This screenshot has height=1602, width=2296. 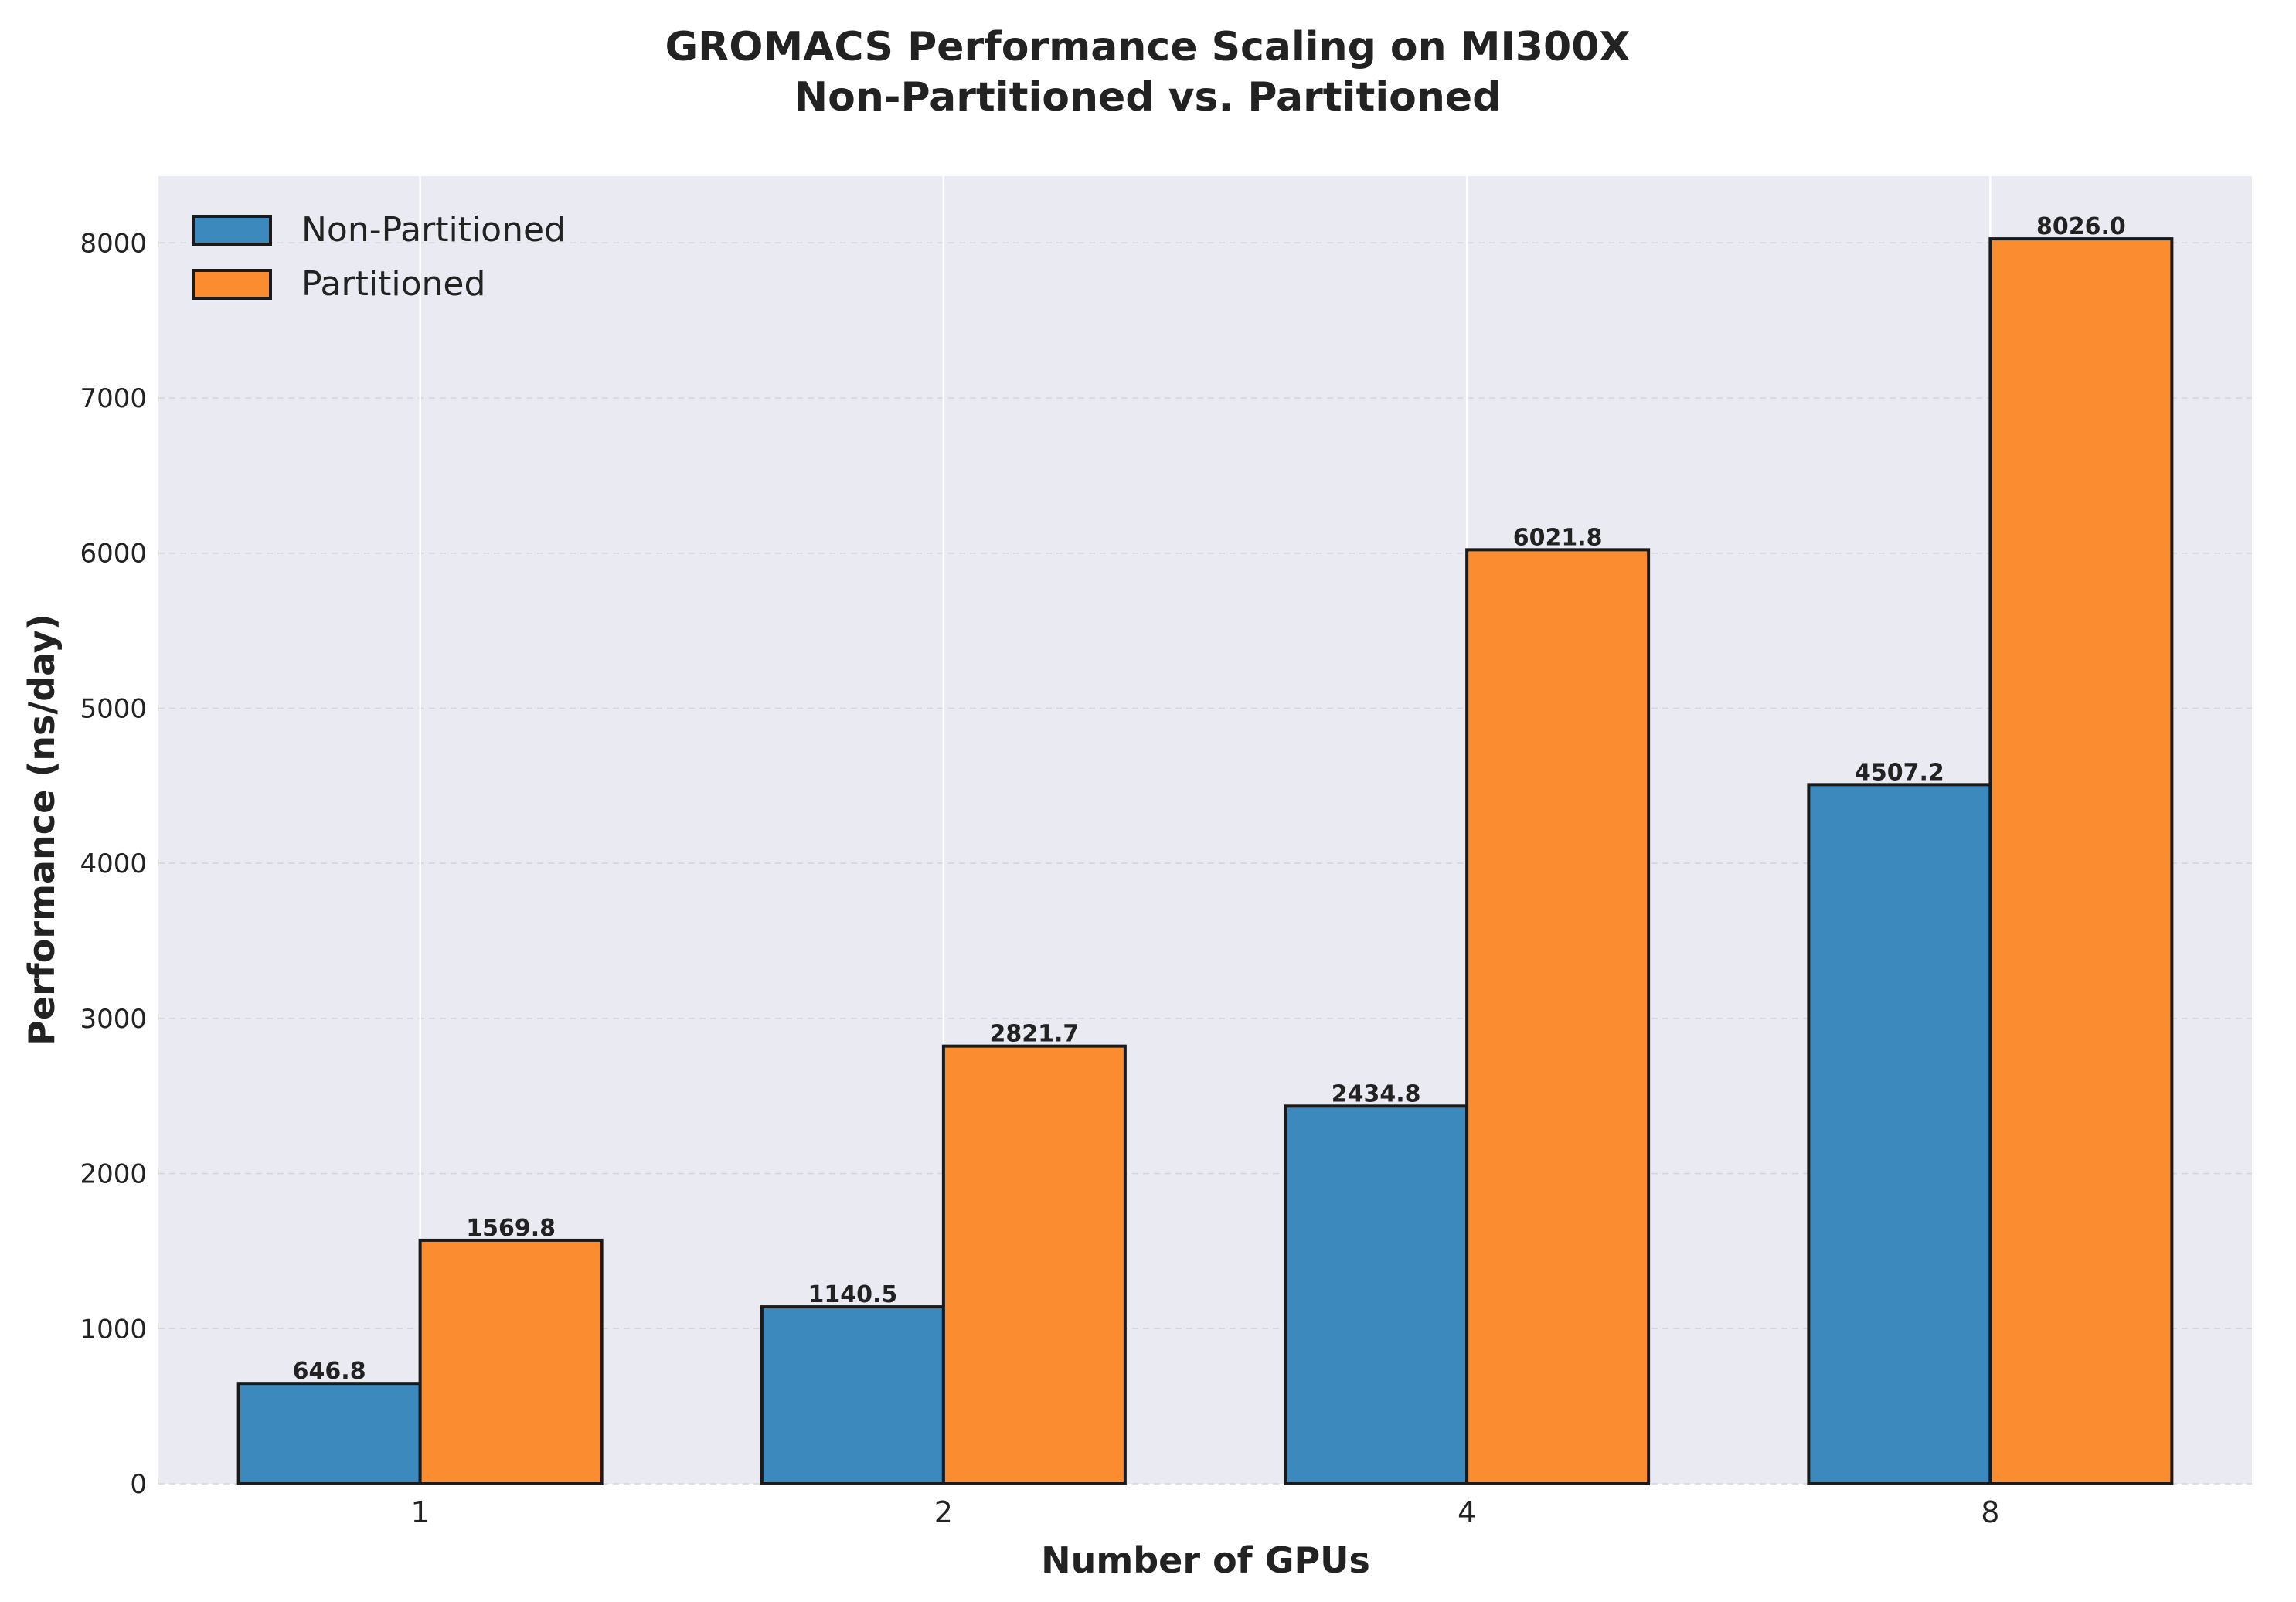 What do you see at coordinates (330, 1371) in the screenshot?
I see `data-label: 646.8` at bounding box center [330, 1371].